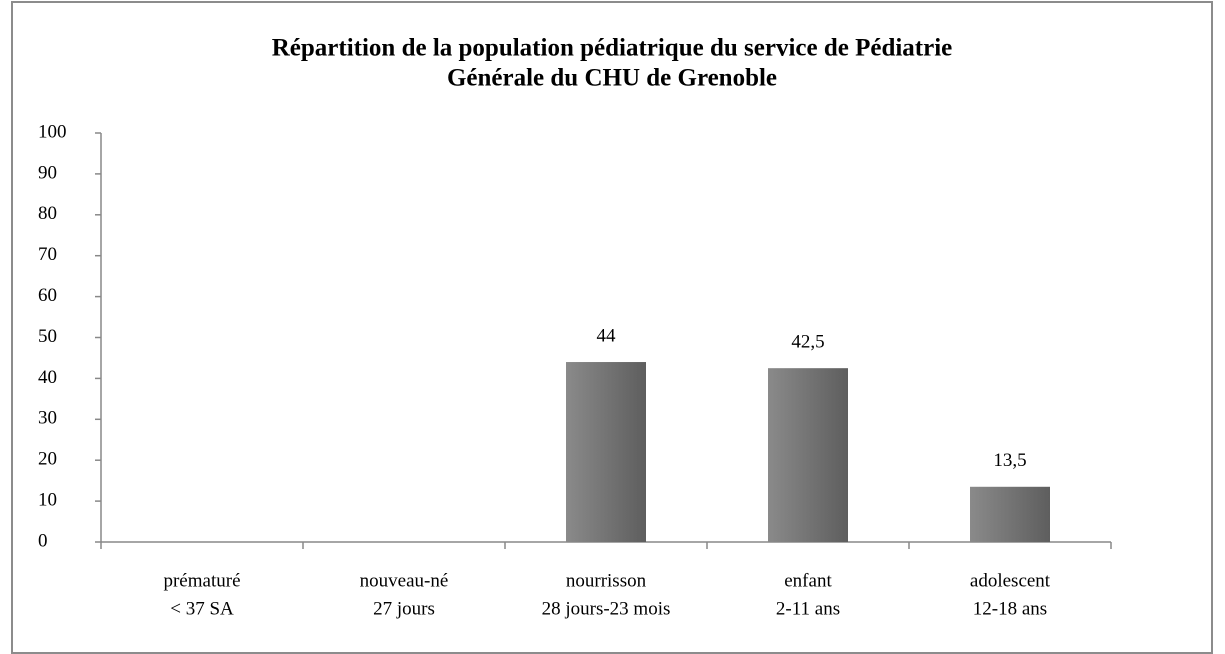 The width and height of the screenshot is (1225, 654). Describe the element at coordinates (43, 540) in the screenshot. I see `y-tick-label: 0` at that location.